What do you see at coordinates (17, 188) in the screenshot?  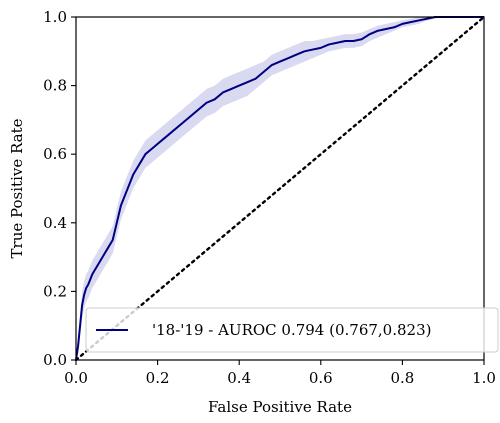 I see `y-axis-title: True Positive Rate` at bounding box center [17, 188].